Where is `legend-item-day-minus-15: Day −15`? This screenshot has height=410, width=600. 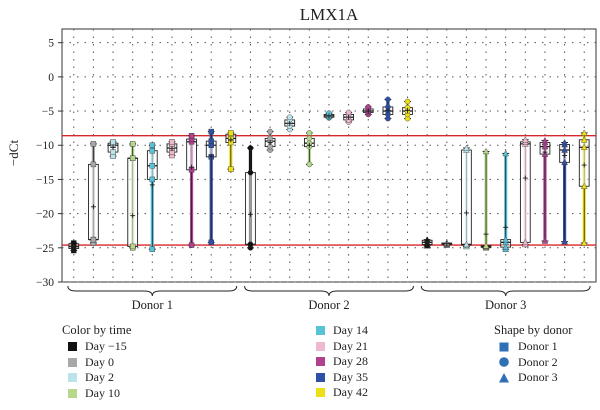
legend-item-day-minus-15: Day −15 is located at coordinates (187, 347).